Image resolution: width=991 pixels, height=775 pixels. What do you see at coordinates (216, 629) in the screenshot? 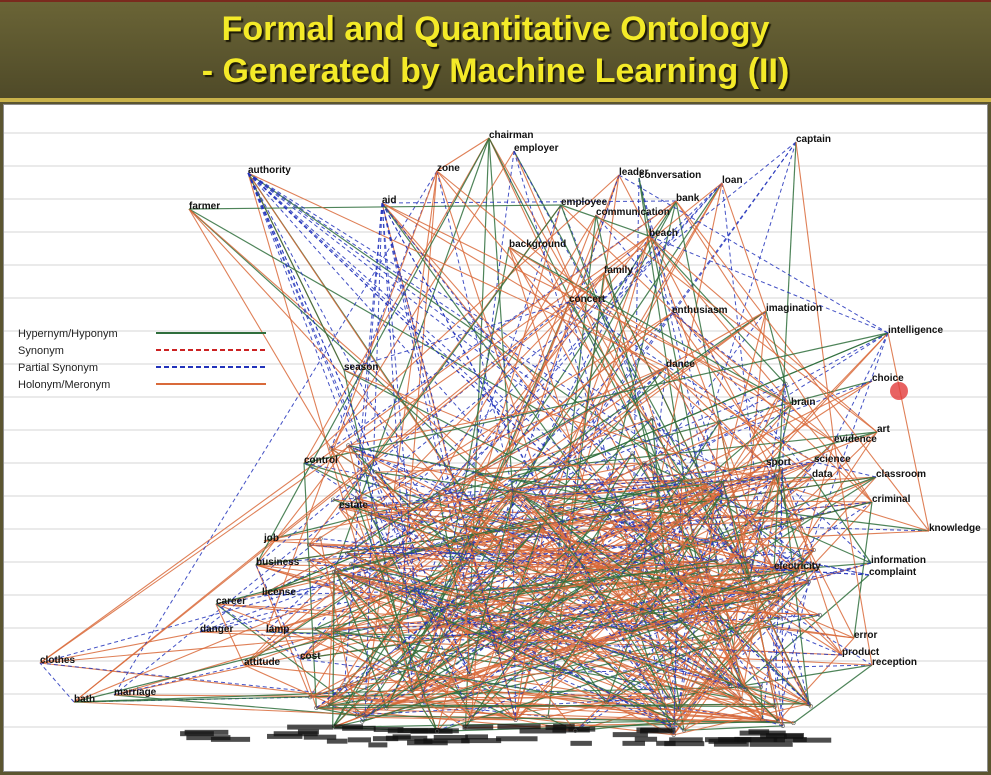
I see `node-label-danger: danger` at bounding box center [216, 629].